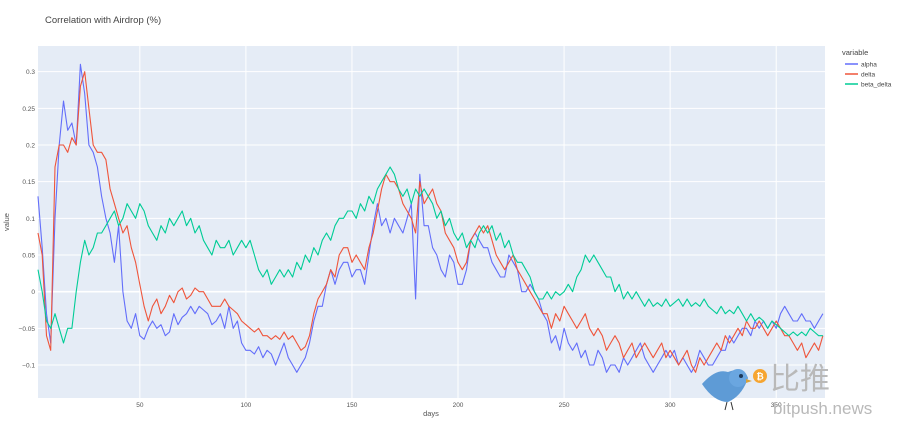 This screenshot has width=900, height=435. Describe the element at coordinates (727, 390) in the screenshot. I see `bird-logo-icon` at that location.